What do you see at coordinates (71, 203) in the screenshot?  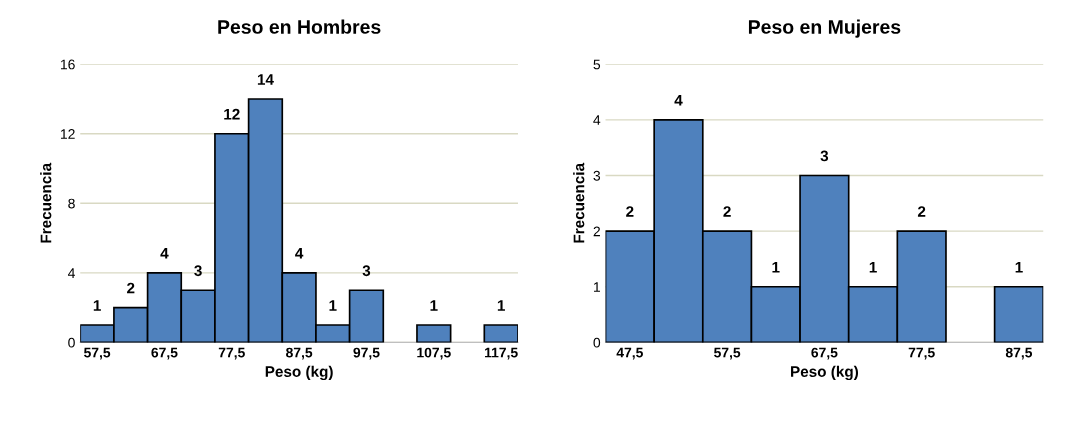 I see `y-tick-label: 8` at bounding box center [71, 203].